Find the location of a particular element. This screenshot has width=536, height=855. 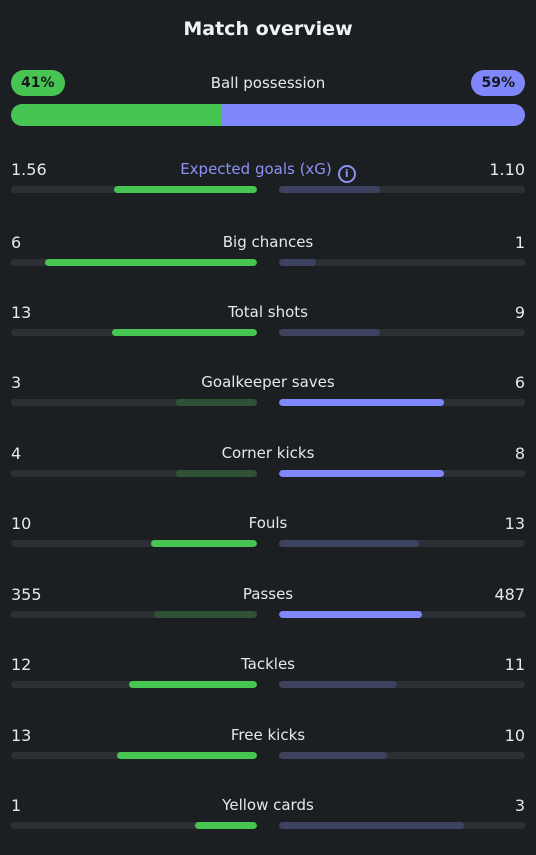

stat-row: 10 Fouls 13 is located at coordinates (268, 534).